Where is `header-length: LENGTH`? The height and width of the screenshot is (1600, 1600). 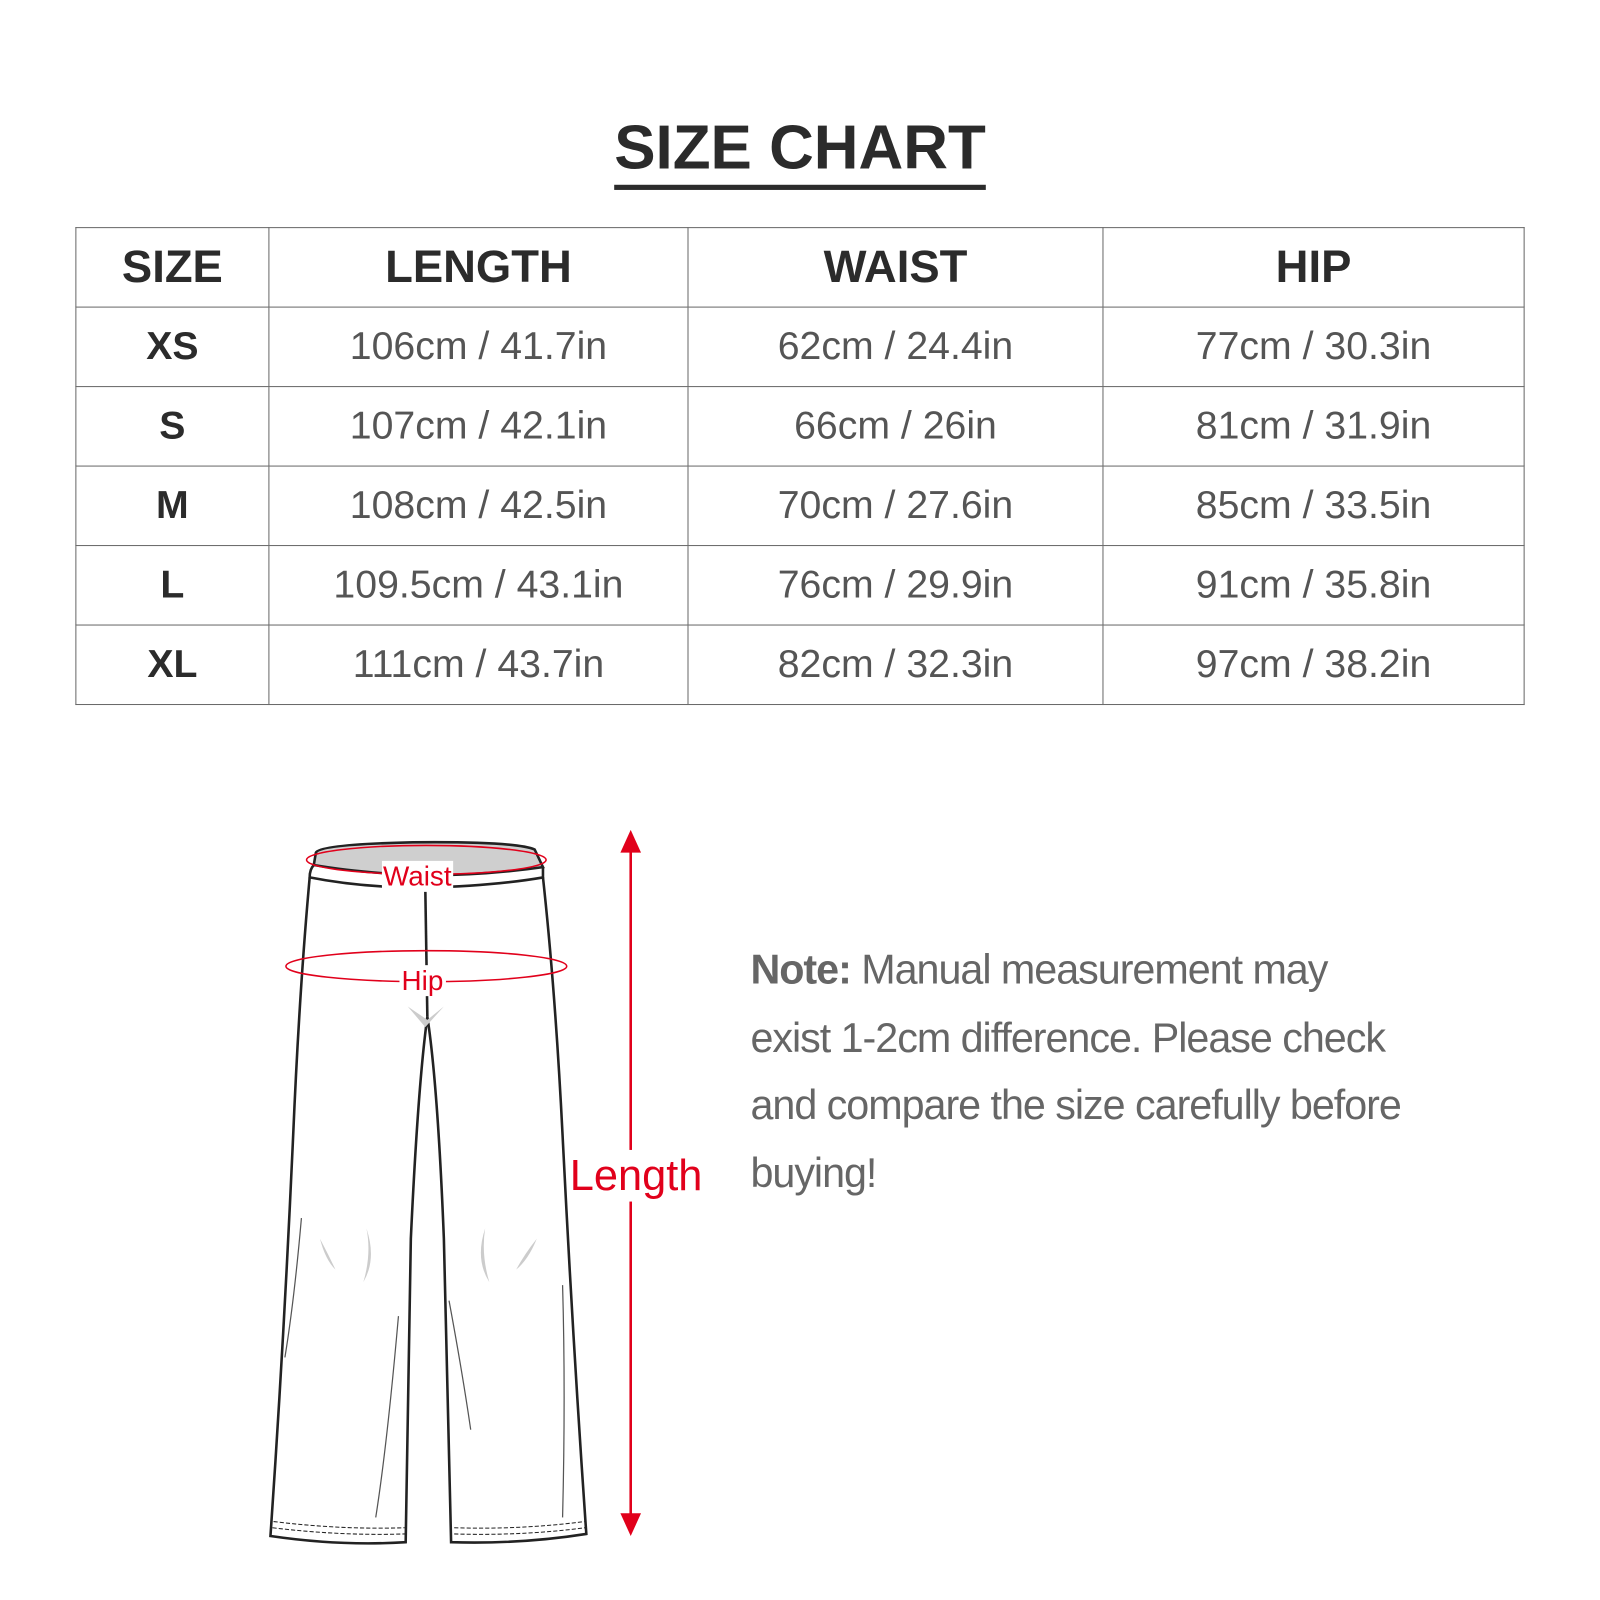 header-length: LENGTH is located at coordinates (478, 267).